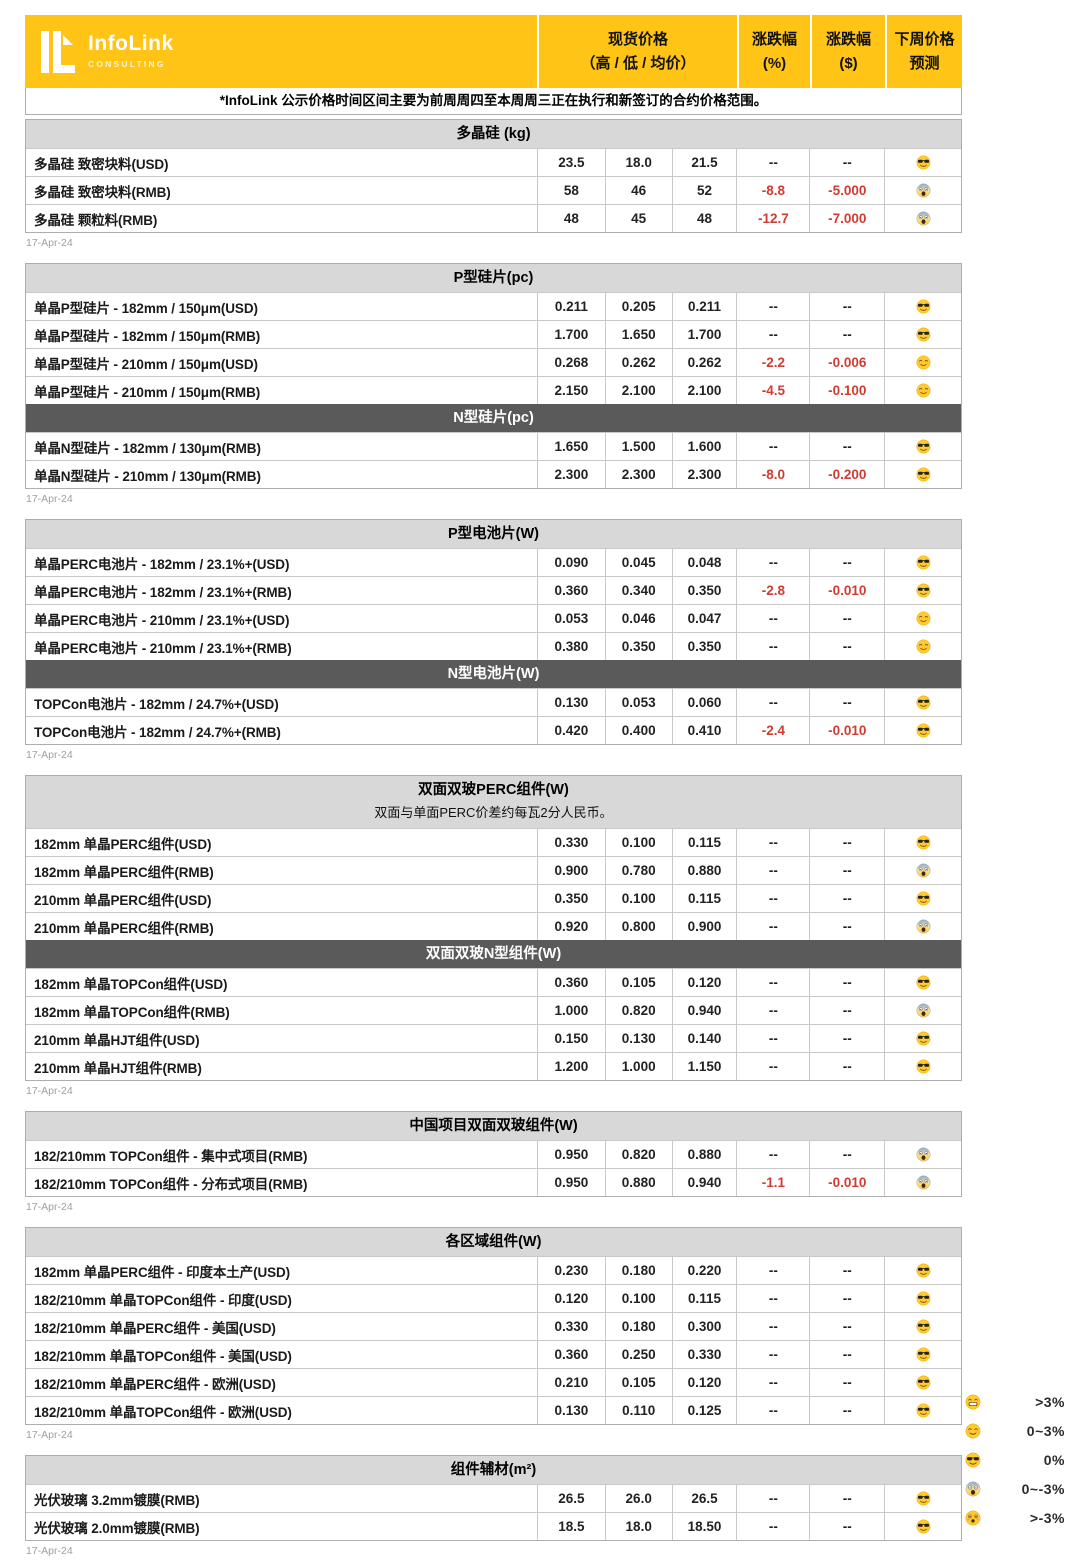 Image resolution: width=1080 pixels, height=1562 pixels. What do you see at coordinates (848, 63) in the screenshot?
I see `col-header-change-usd-line2: ($)` at bounding box center [848, 63].